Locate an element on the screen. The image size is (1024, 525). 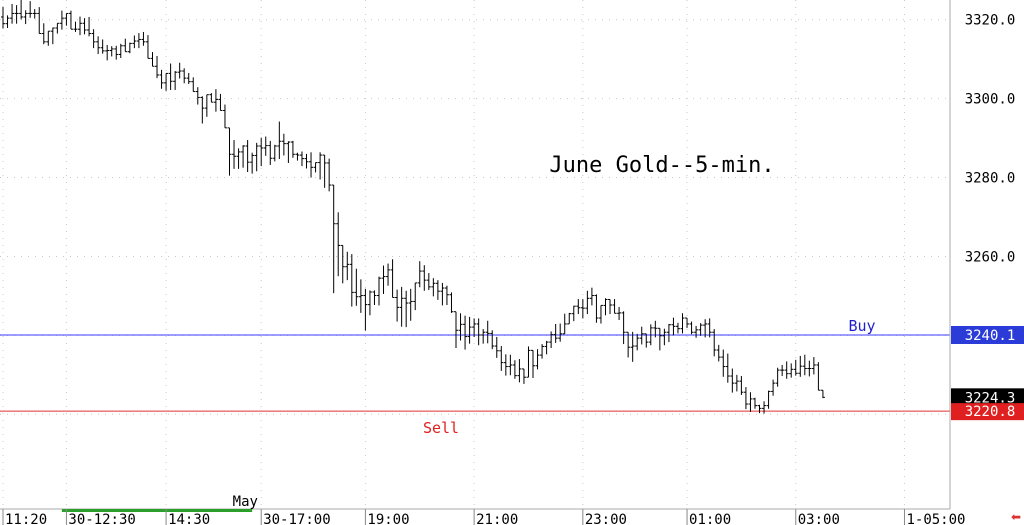
buy-price-tag-text: 3240.1 is located at coordinates (990, 336).